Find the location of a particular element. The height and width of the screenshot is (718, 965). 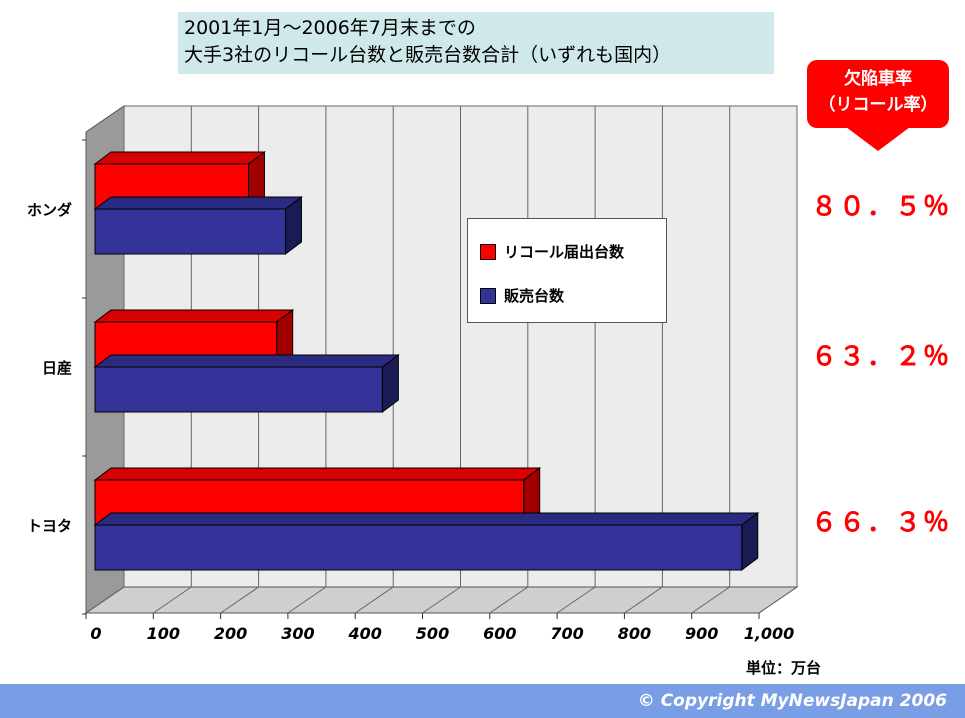

x-tick-label: 300 is located at coordinates (297, 633).